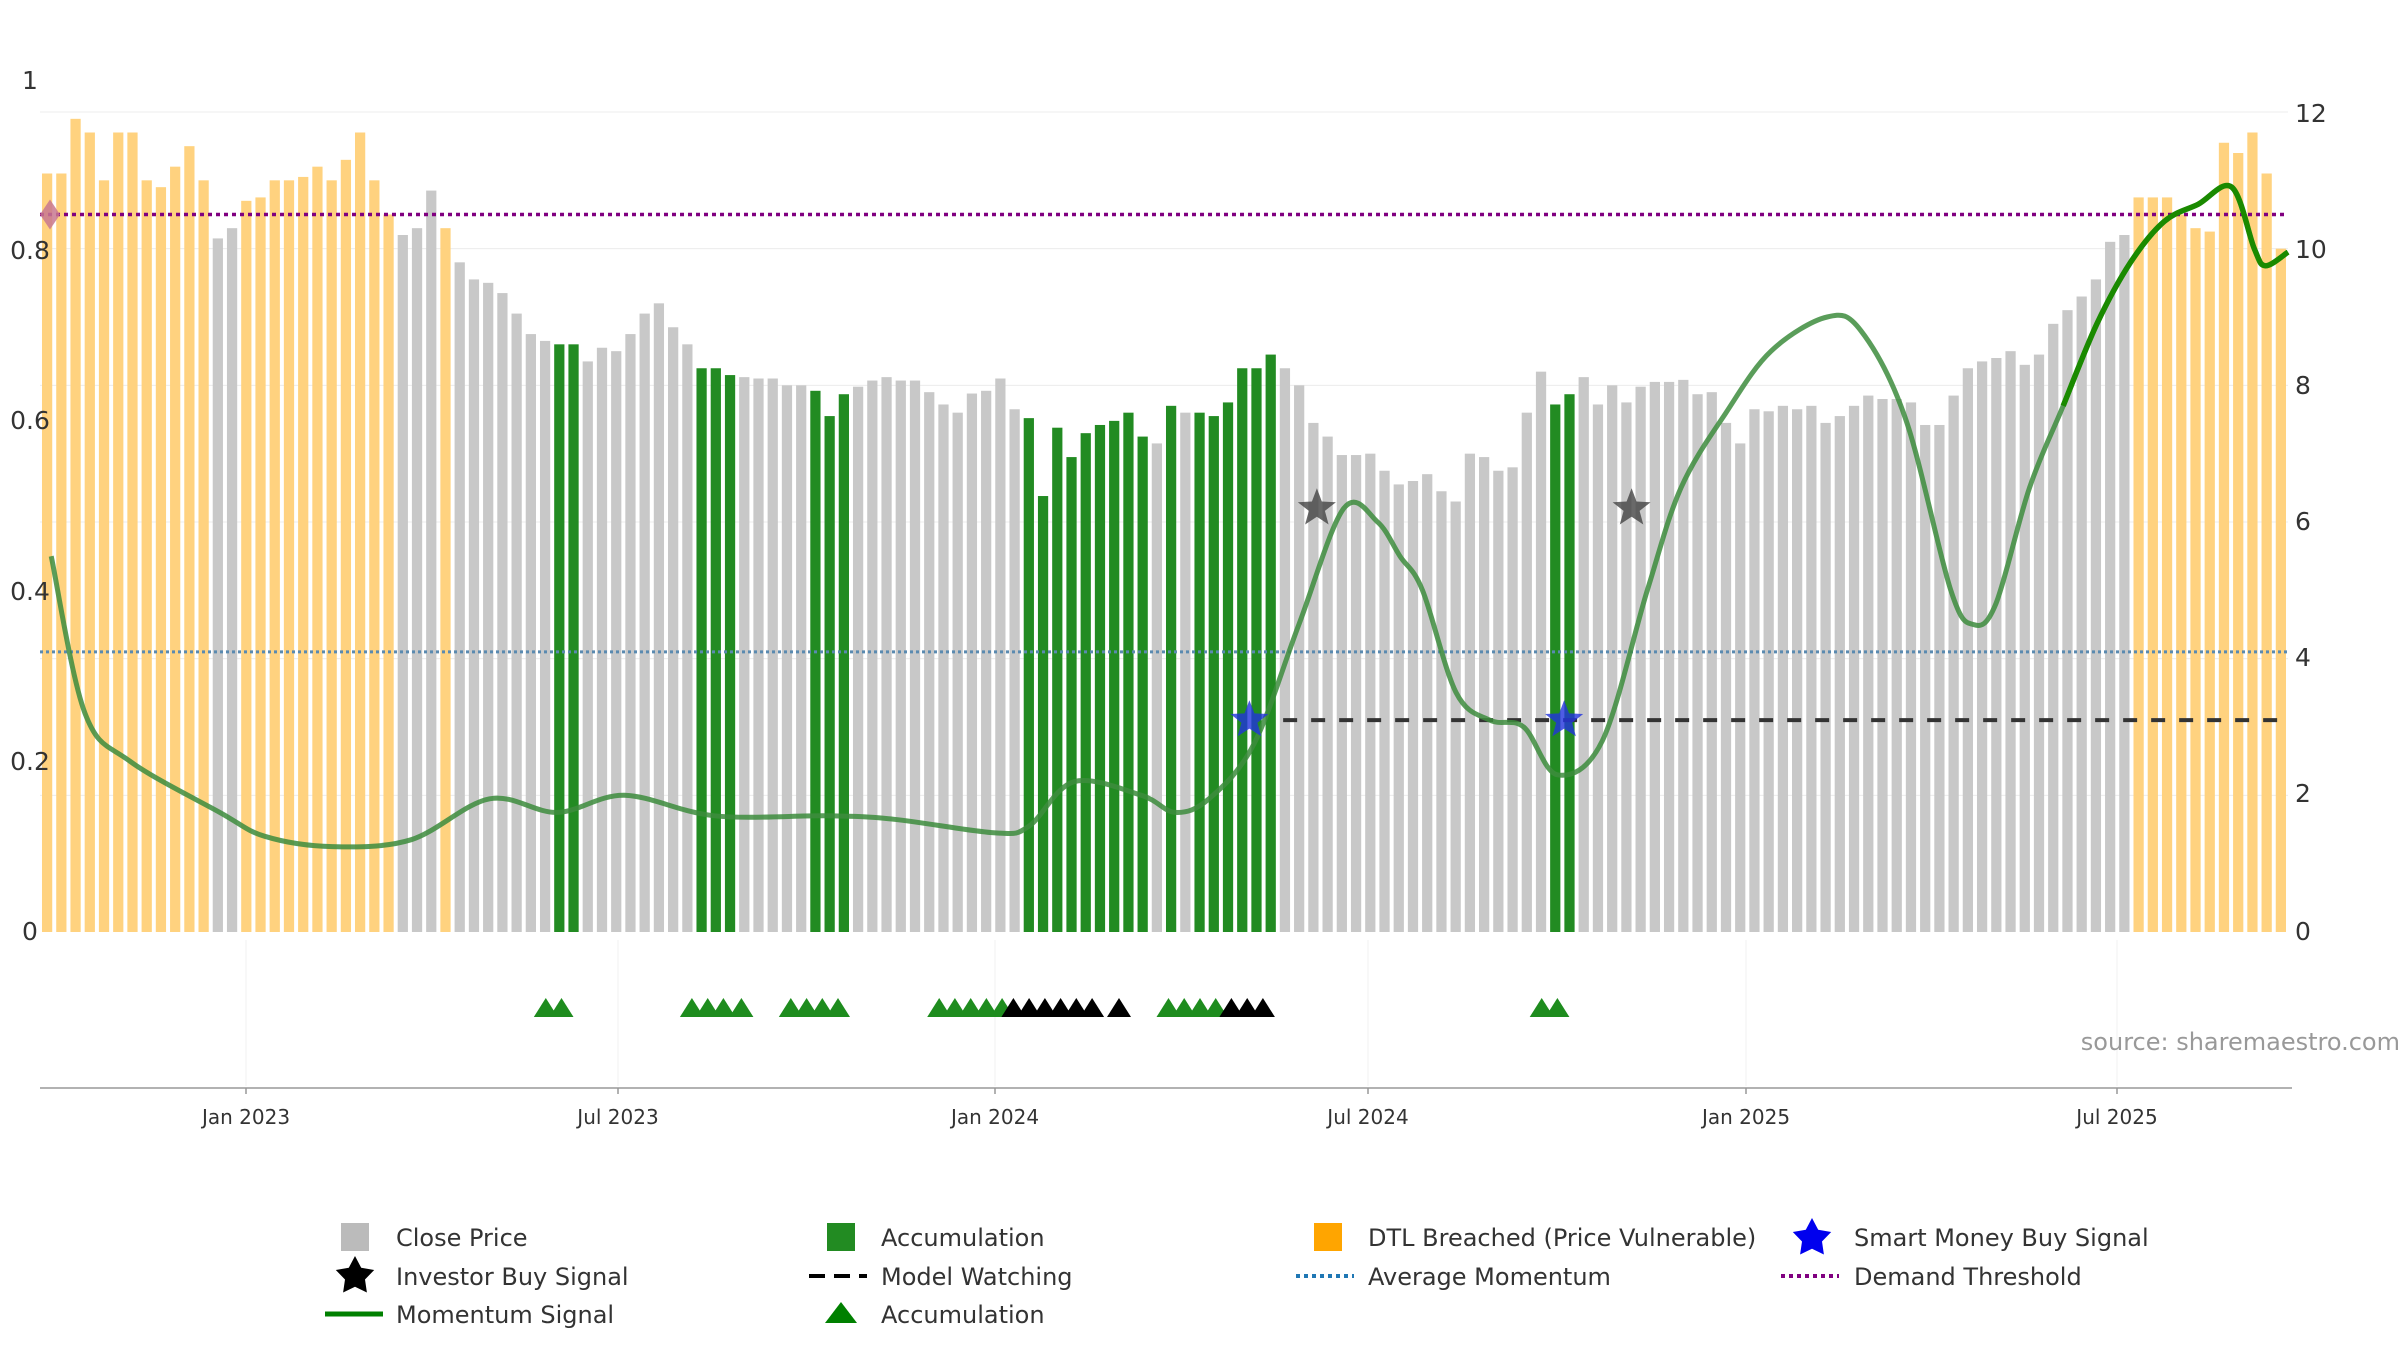  Describe the element at coordinates (2311, 249) in the screenshot. I see `right-tick: 10` at that location.